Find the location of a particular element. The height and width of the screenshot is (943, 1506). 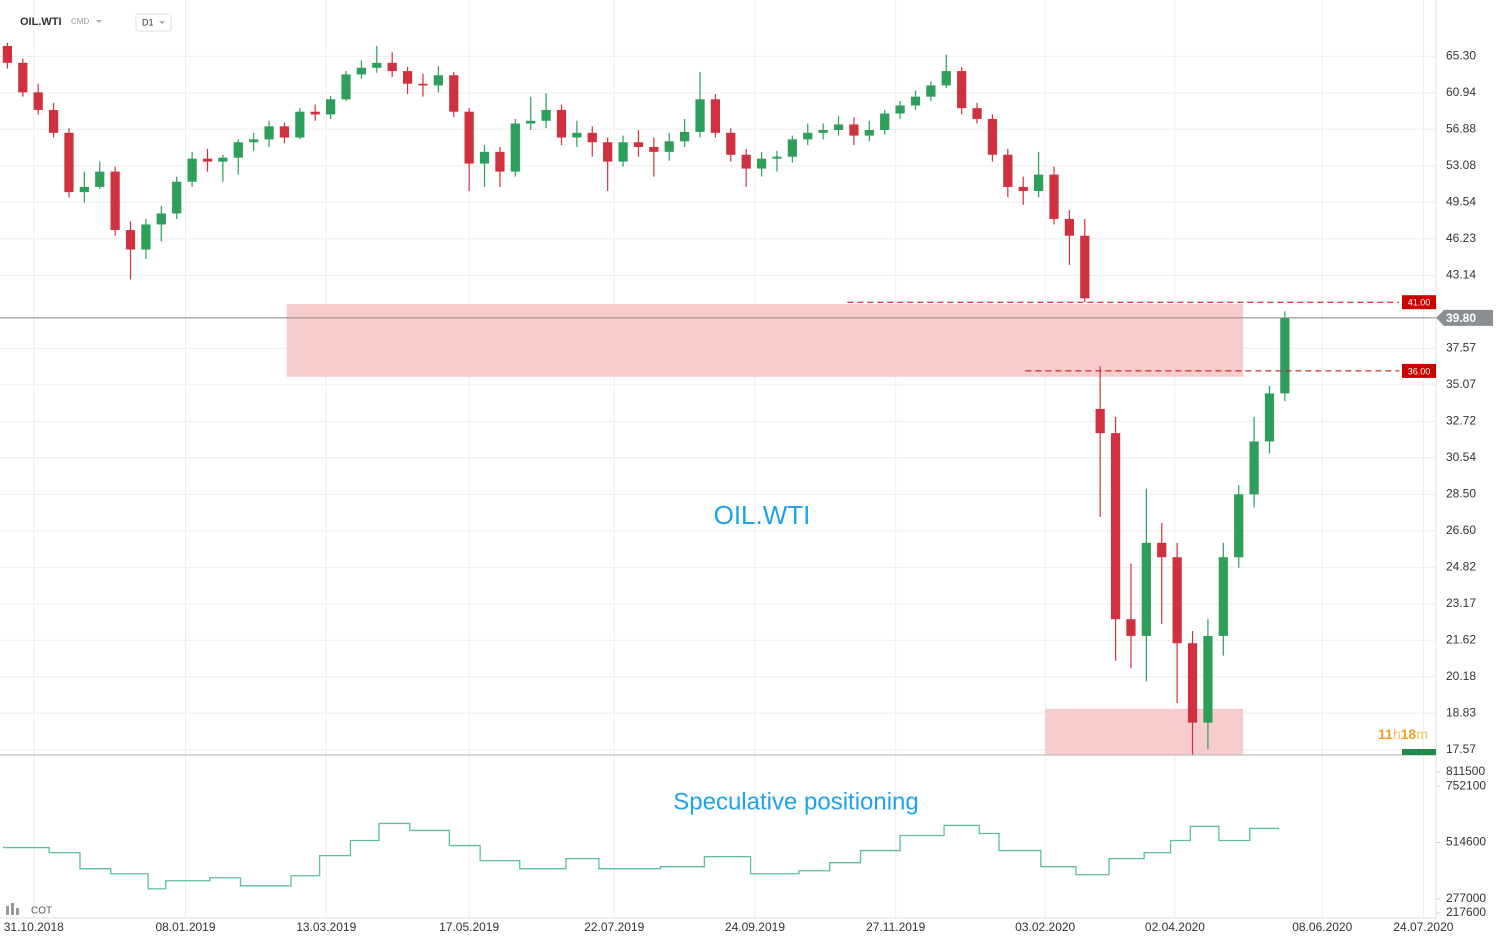

y-tick-label: 46.23 is located at coordinates (1461, 238).